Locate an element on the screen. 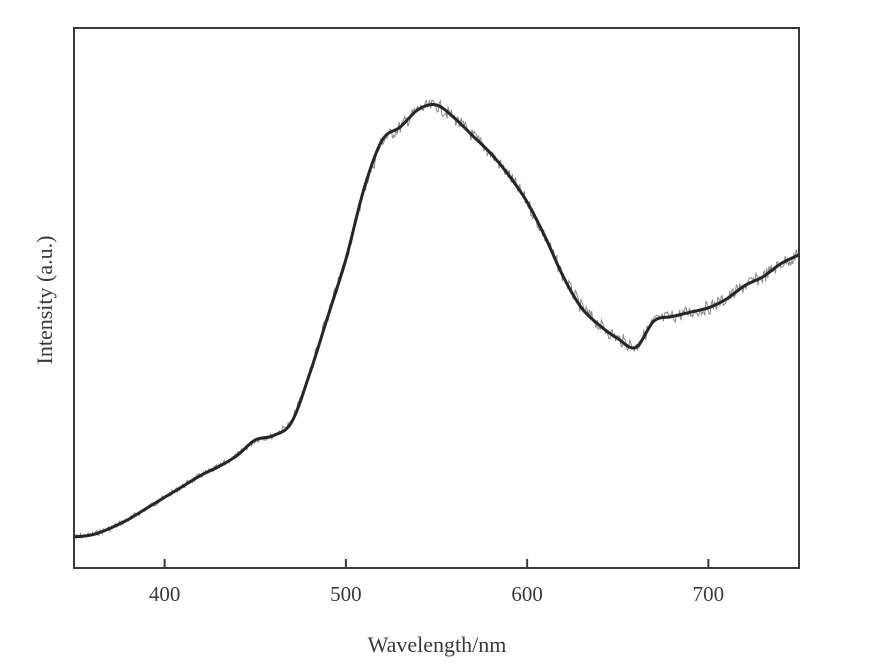 This screenshot has height=671, width=880. x-axis-title: Wavelength/nm is located at coordinates (437, 644).